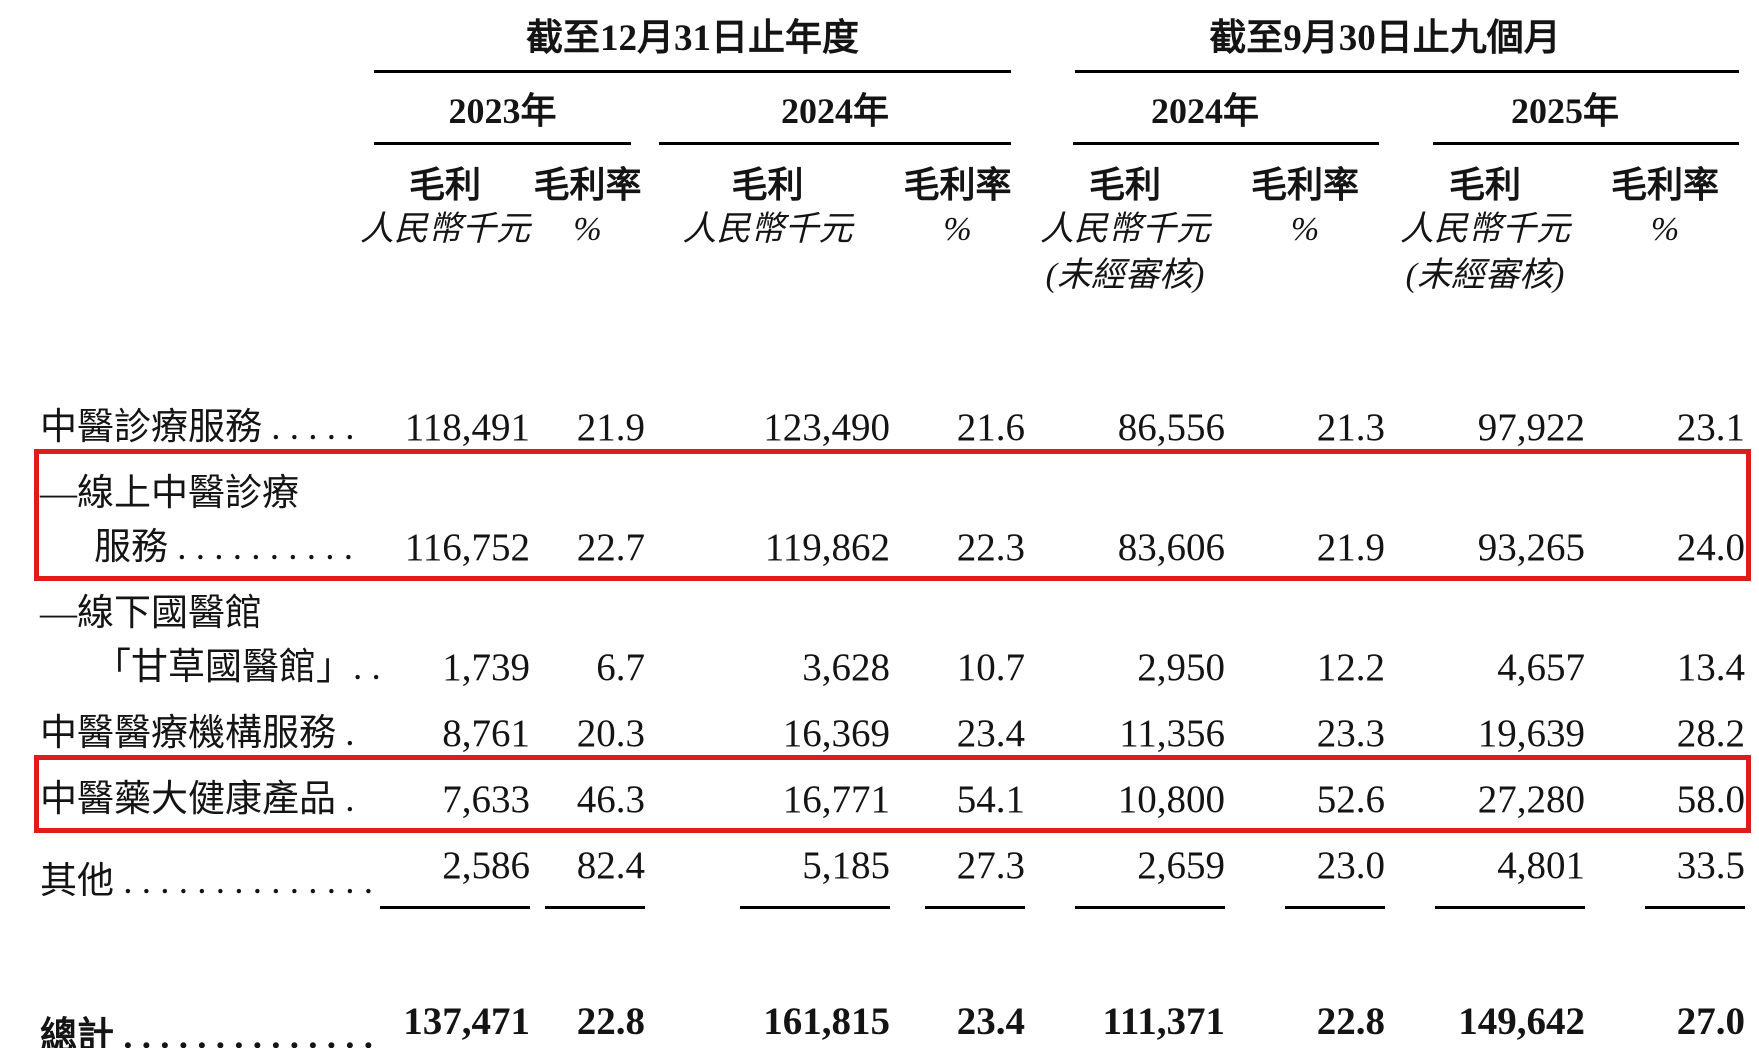  What do you see at coordinates (836, 733) in the screenshot?
I see `value-cell: 16,369` at bounding box center [836, 733].